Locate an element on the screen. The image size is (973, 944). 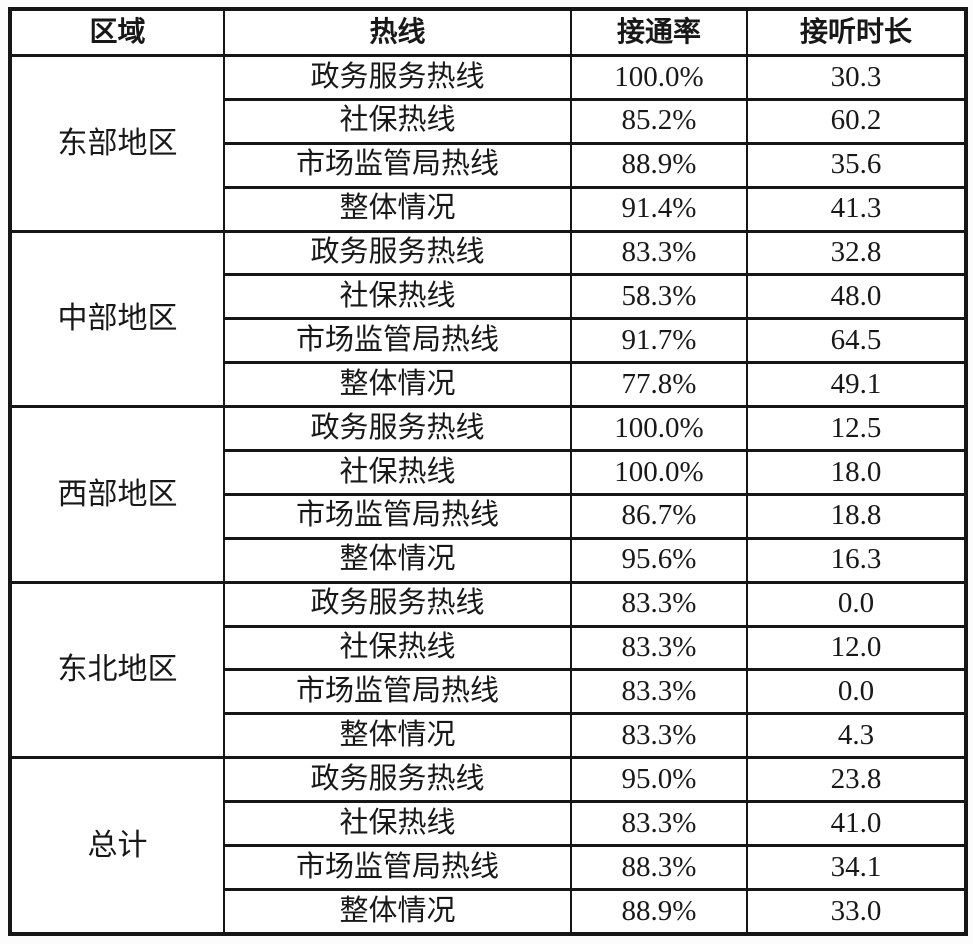
region-cell: 西部地区 is located at coordinates (117, 494).